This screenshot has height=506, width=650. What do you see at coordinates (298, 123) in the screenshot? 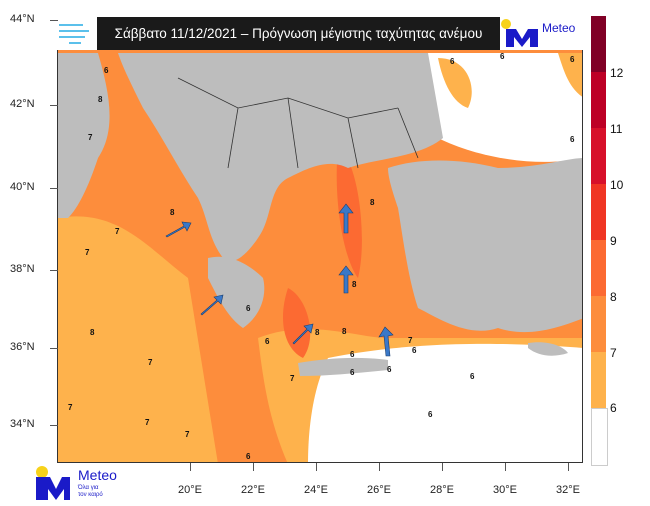
I see `border-lines` at bounding box center [298, 123].